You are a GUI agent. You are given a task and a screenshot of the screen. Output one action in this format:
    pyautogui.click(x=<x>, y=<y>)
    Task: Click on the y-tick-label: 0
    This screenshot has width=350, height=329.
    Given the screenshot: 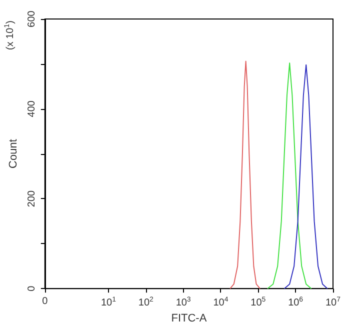 What is the action you would take?
    pyautogui.click(x=32, y=288)
    